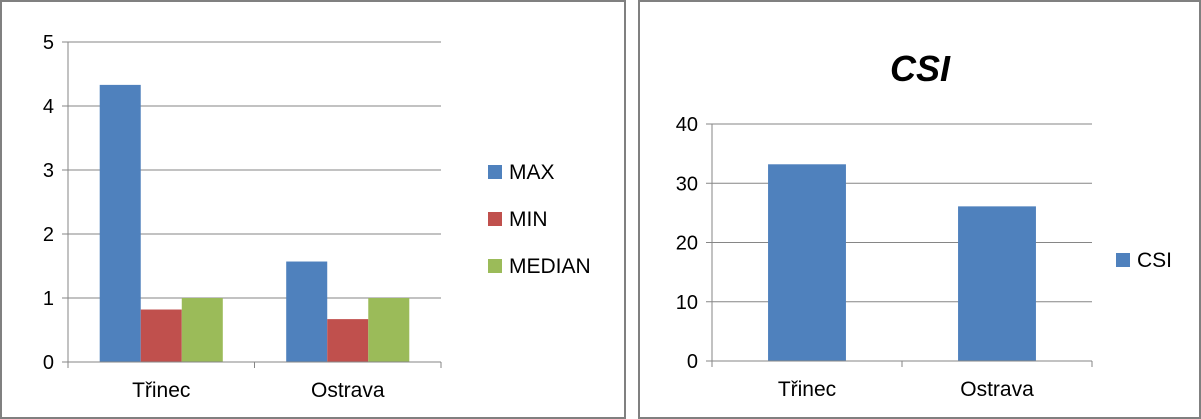 This screenshot has width=1201, height=419. Describe the element at coordinates (48, 43) in the screenshot. I see `y-tick-label: 5` at that location.